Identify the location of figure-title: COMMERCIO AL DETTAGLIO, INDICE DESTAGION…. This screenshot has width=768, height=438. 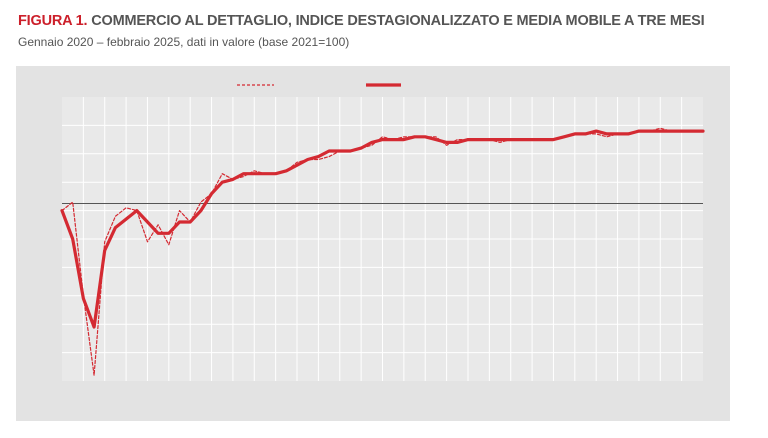
(398, 21).